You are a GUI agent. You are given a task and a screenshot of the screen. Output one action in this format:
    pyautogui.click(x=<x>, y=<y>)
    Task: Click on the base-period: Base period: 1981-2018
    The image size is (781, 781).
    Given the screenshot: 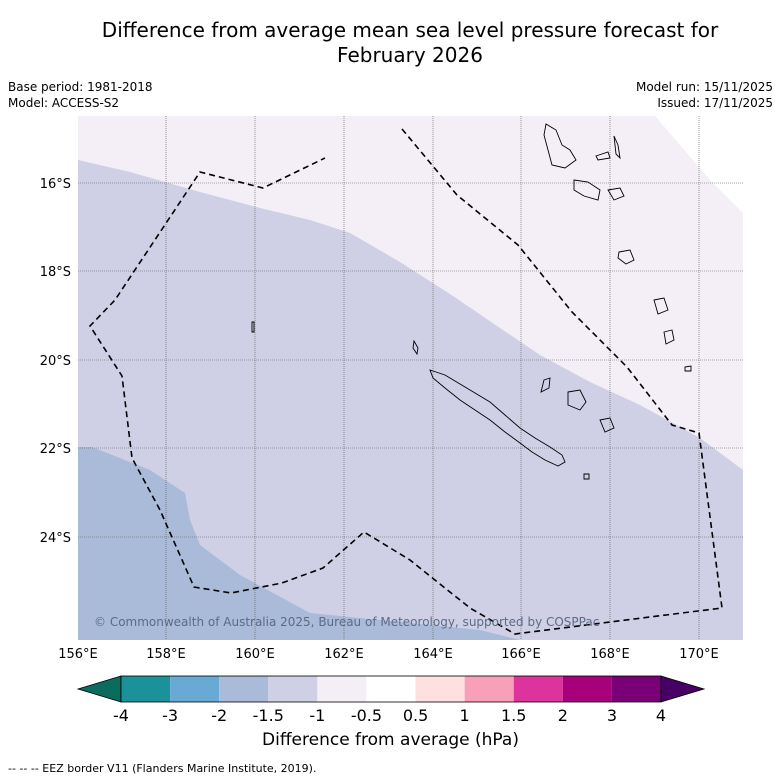 What is the action you would take?
    pyautogui.click(x=80, y=87)
    